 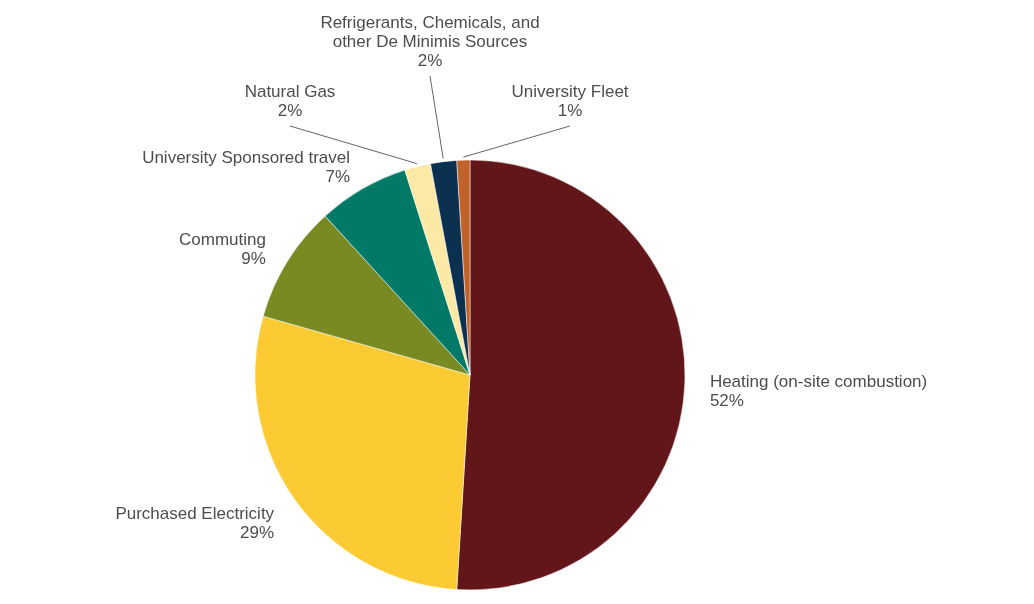 I want to click on data-label: 7%, so click(x=337, y=177).